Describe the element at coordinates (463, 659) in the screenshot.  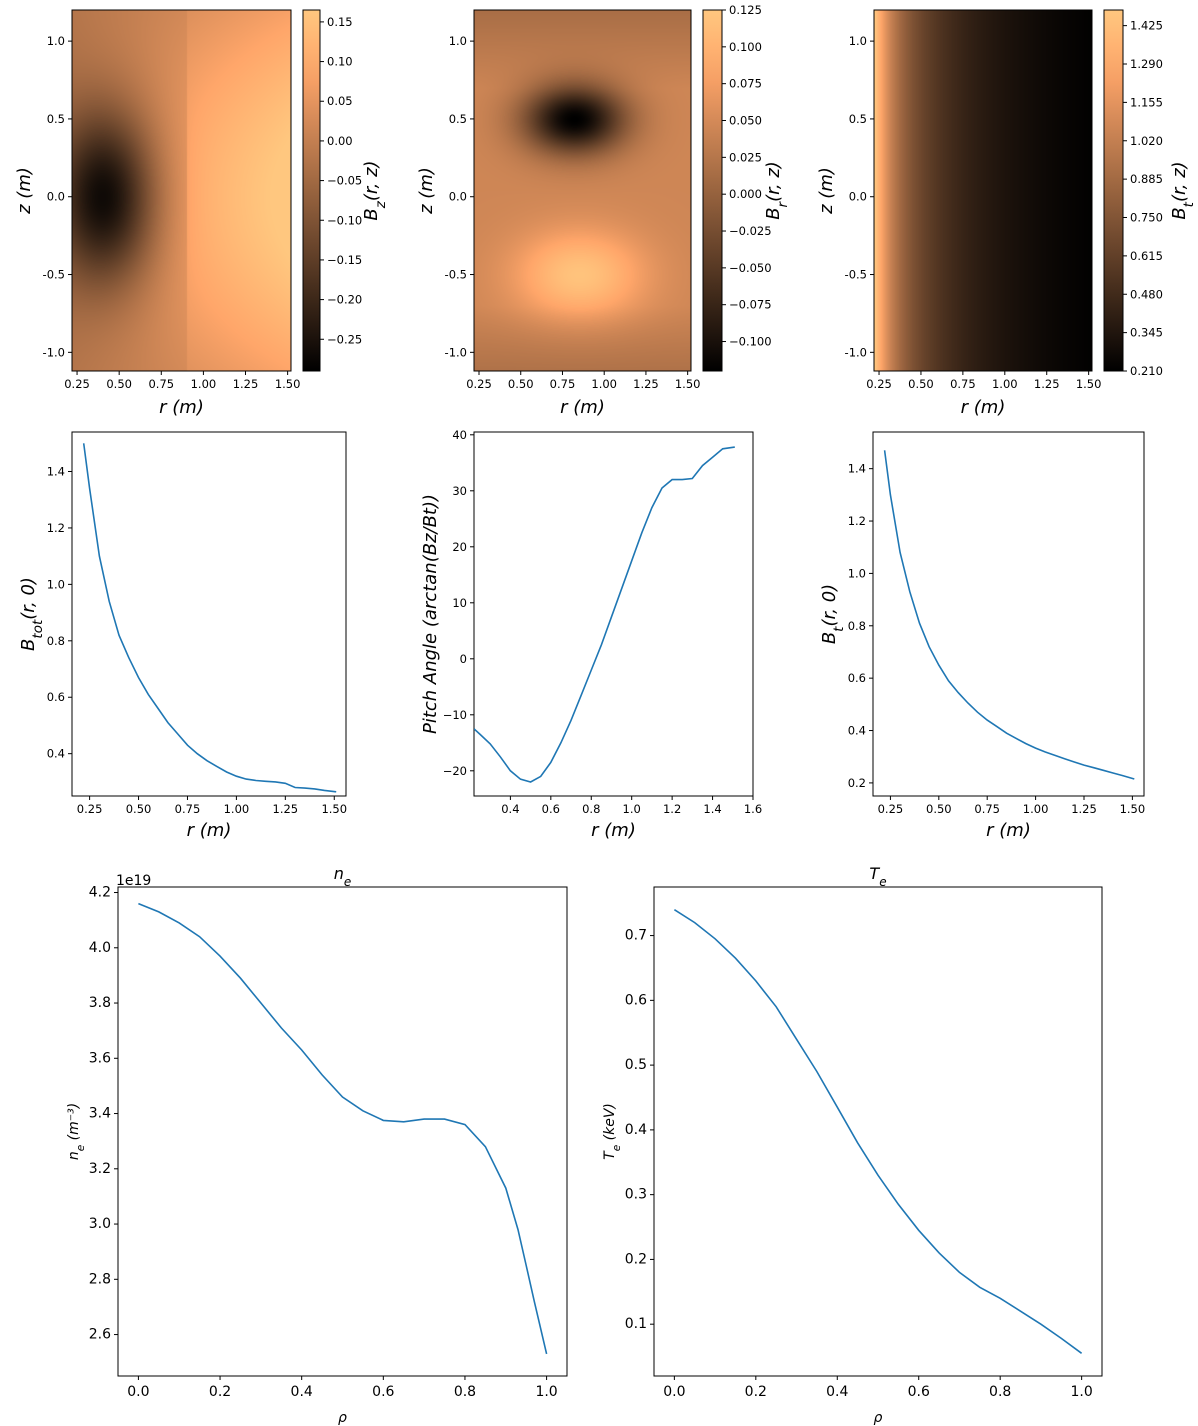
I see `y-tick-label: 0` at that location.